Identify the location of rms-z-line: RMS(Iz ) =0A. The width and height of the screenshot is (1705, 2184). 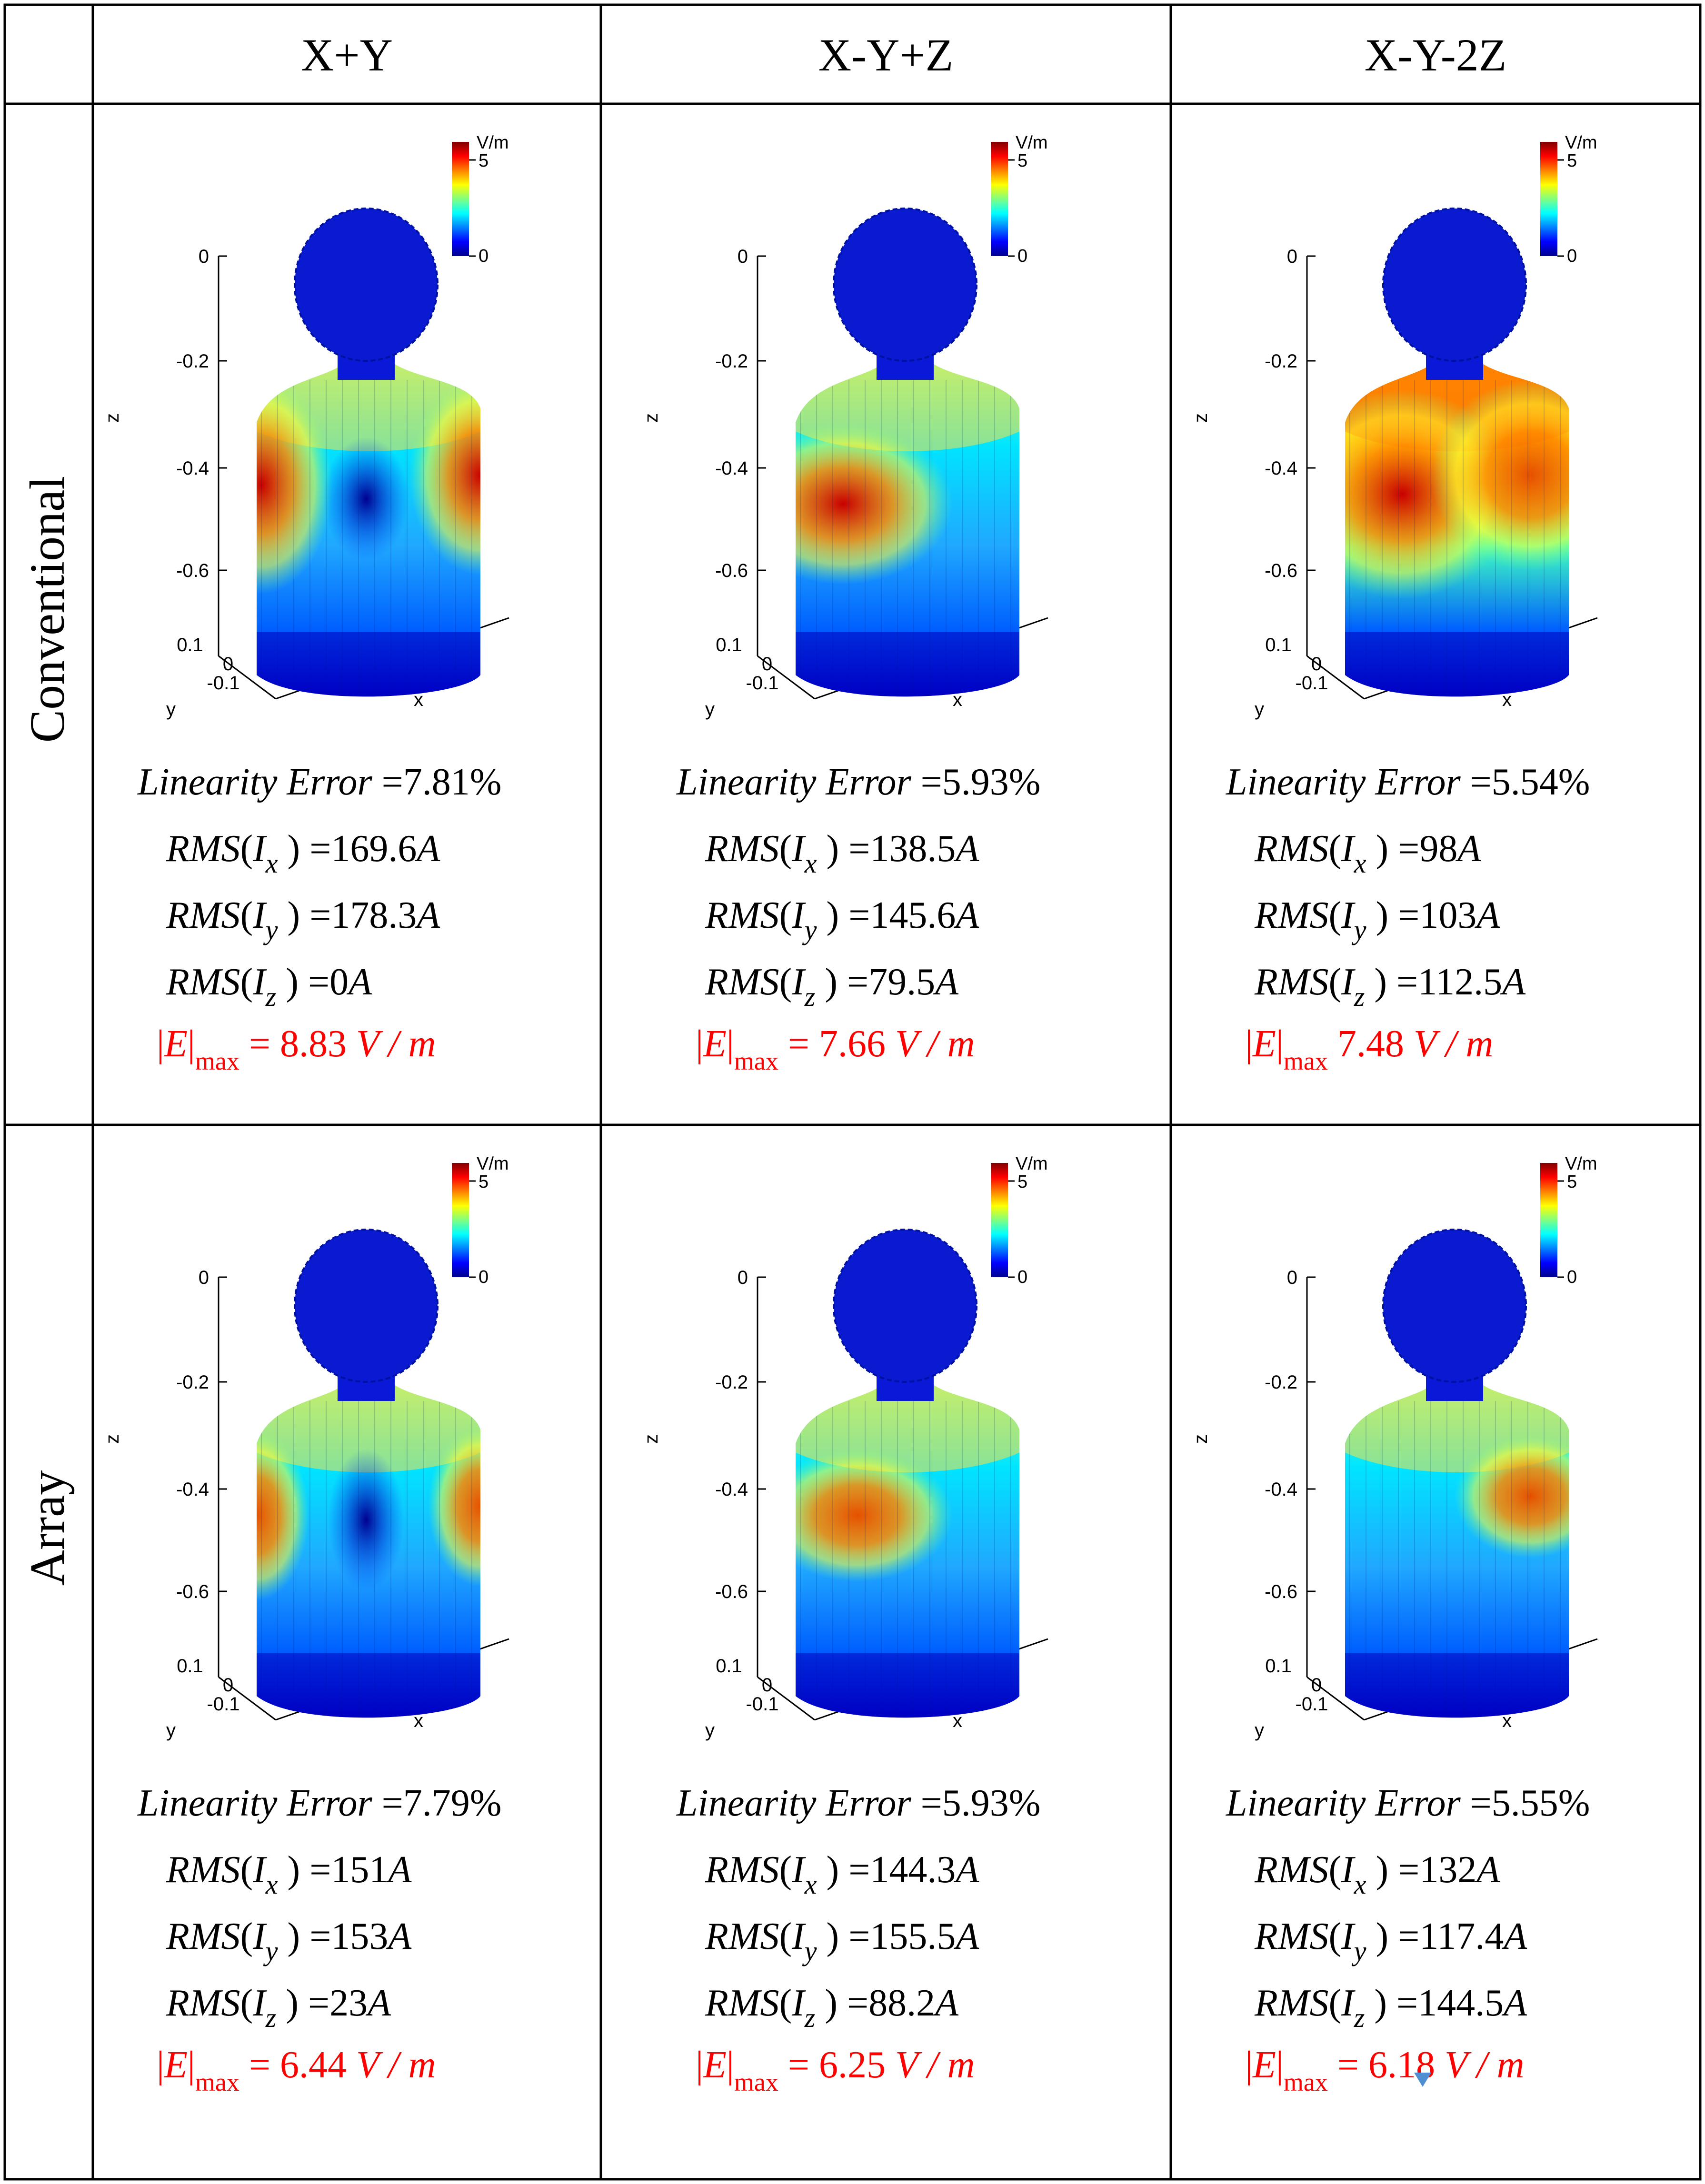
(269, 986).